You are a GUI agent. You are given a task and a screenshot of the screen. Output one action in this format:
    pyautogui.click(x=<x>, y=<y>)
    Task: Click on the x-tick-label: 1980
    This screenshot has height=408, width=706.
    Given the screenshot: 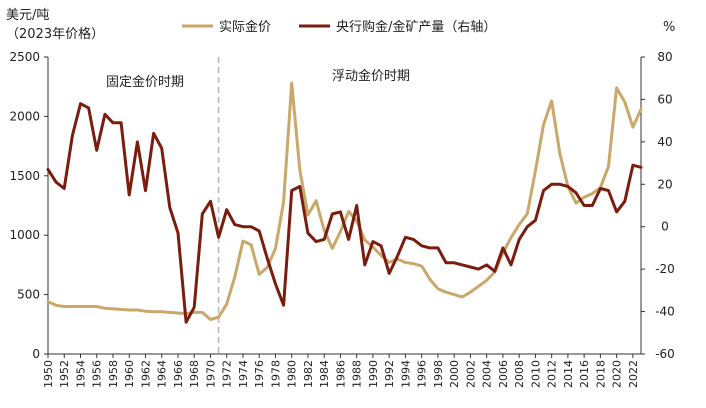 What is the action you would take?
    pyautogui.click(x=292, y=374)
    